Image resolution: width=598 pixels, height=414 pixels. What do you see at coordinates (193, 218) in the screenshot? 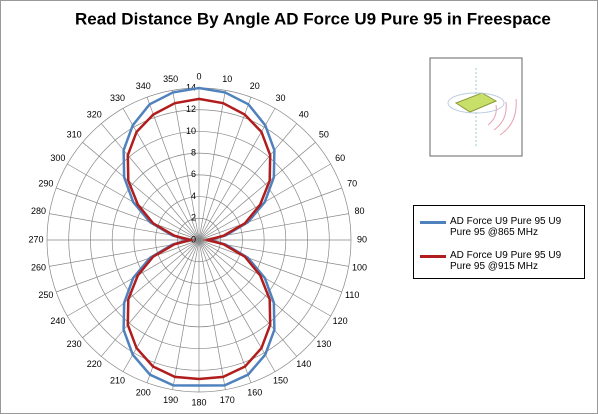
I see `radial-tick-label: 2` at bounding box center [193, 218].